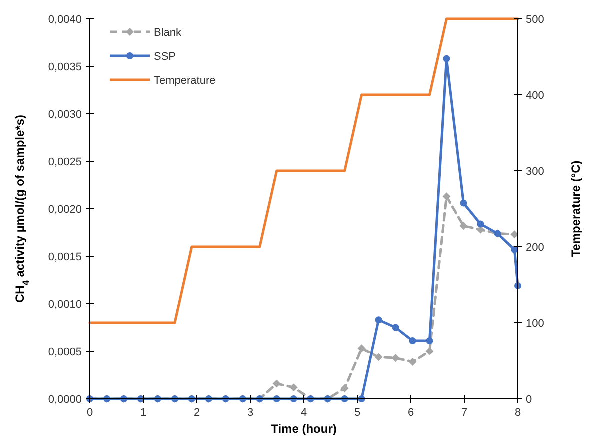 The height and width of the screenshot is (437, 592). Describe the element at coordinates (143, 413) in the screenshot. I see `x-tick-label: 1` at that location.